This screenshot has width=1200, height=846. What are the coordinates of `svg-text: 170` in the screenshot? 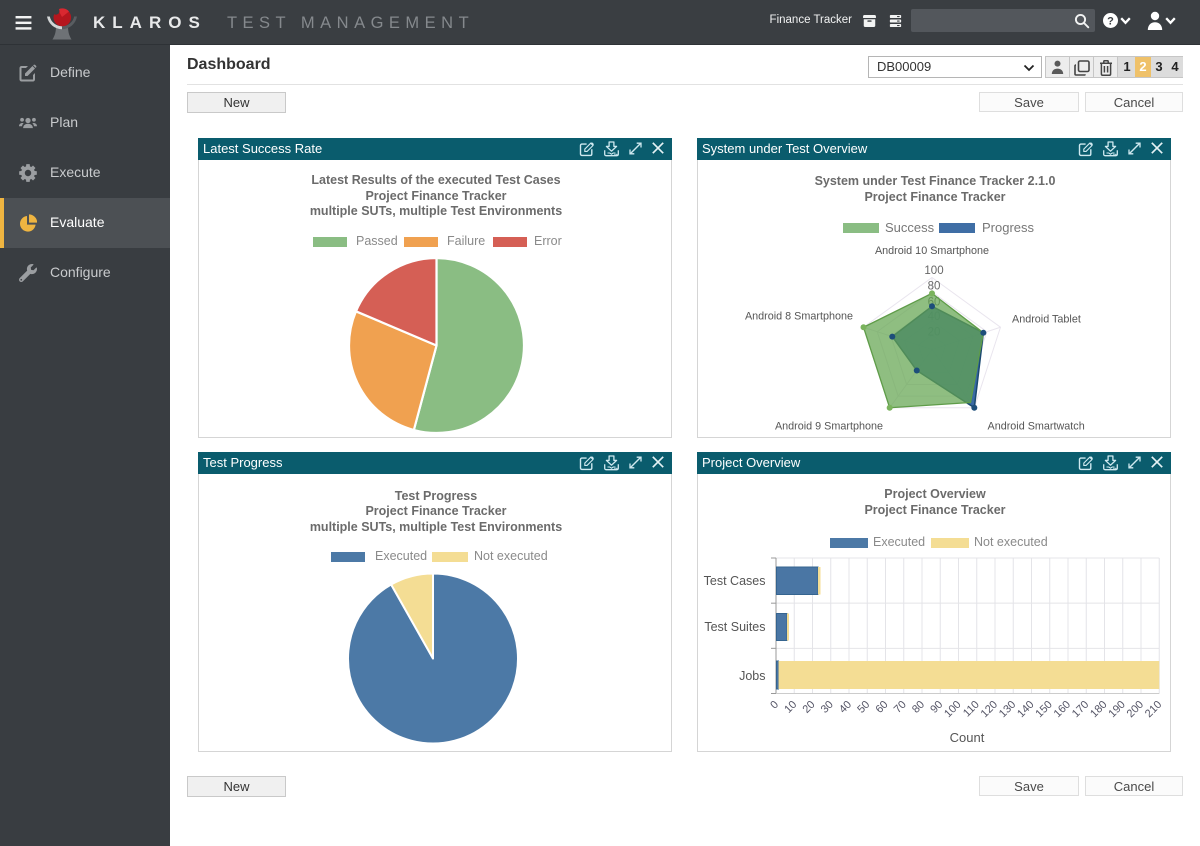 It's located at (1080, 709).